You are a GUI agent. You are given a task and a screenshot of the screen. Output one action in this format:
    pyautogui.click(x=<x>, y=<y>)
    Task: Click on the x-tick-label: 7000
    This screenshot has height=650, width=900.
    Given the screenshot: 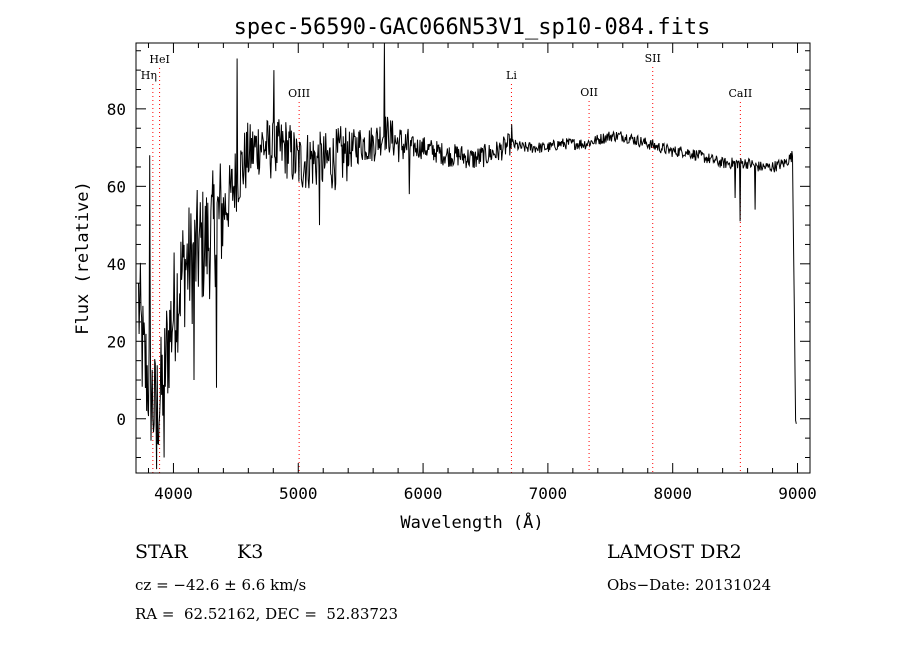 What is the action you would take?
    pyautogui.click(x=548, y=493)
    